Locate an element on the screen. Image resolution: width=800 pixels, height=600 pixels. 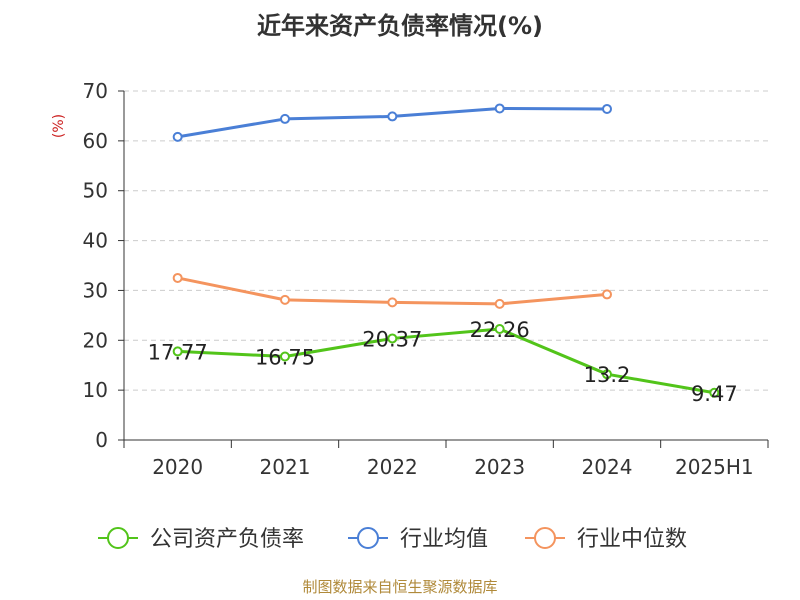
data-label: 13.2 is located at coordinates (607, 375).